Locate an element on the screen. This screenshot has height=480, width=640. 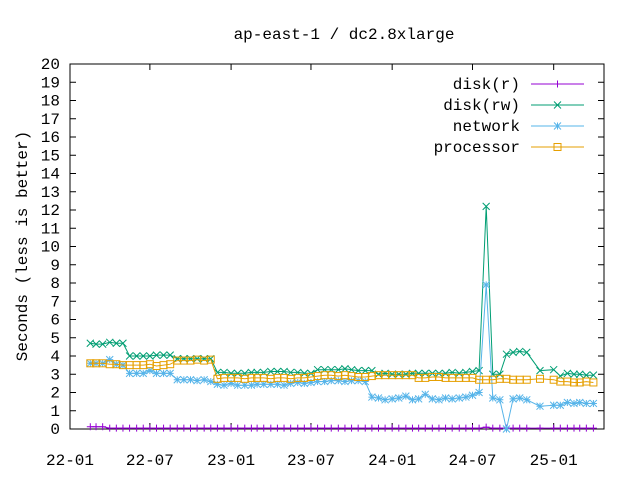
y-tick-label: 6 is located at coordinates (55, 321).